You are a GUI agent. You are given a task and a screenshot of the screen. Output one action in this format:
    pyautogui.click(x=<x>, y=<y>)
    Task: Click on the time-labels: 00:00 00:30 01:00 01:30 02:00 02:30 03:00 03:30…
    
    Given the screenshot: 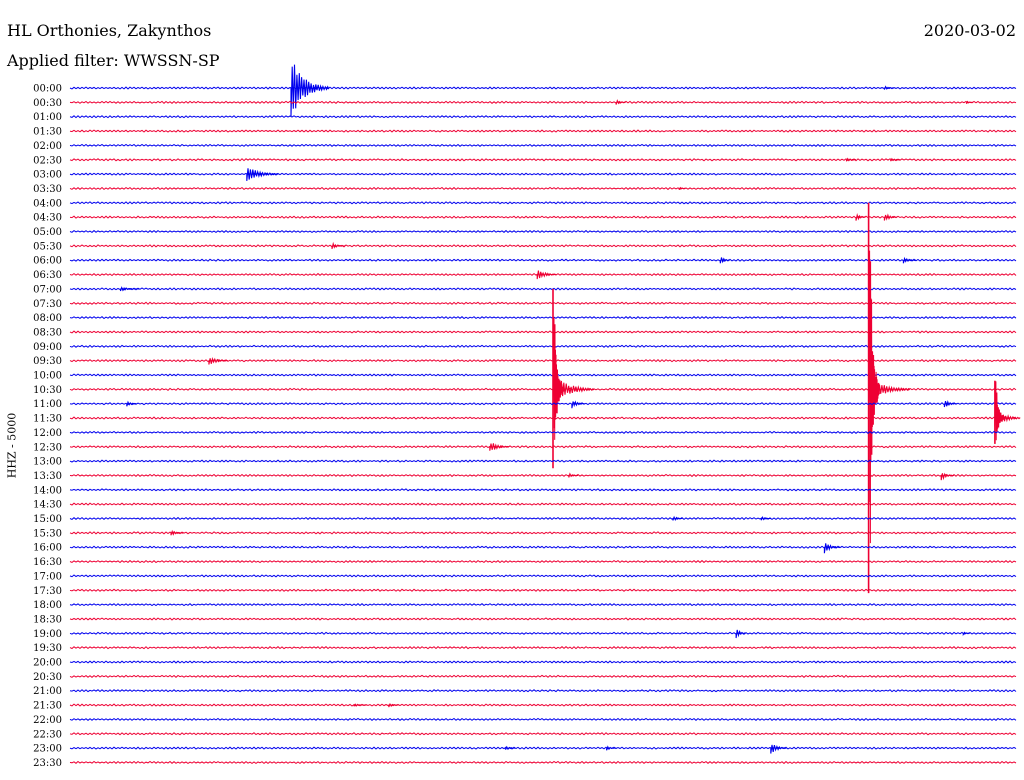 What is the action you would take?
    pyautogui.click(x=47, y=426)
    